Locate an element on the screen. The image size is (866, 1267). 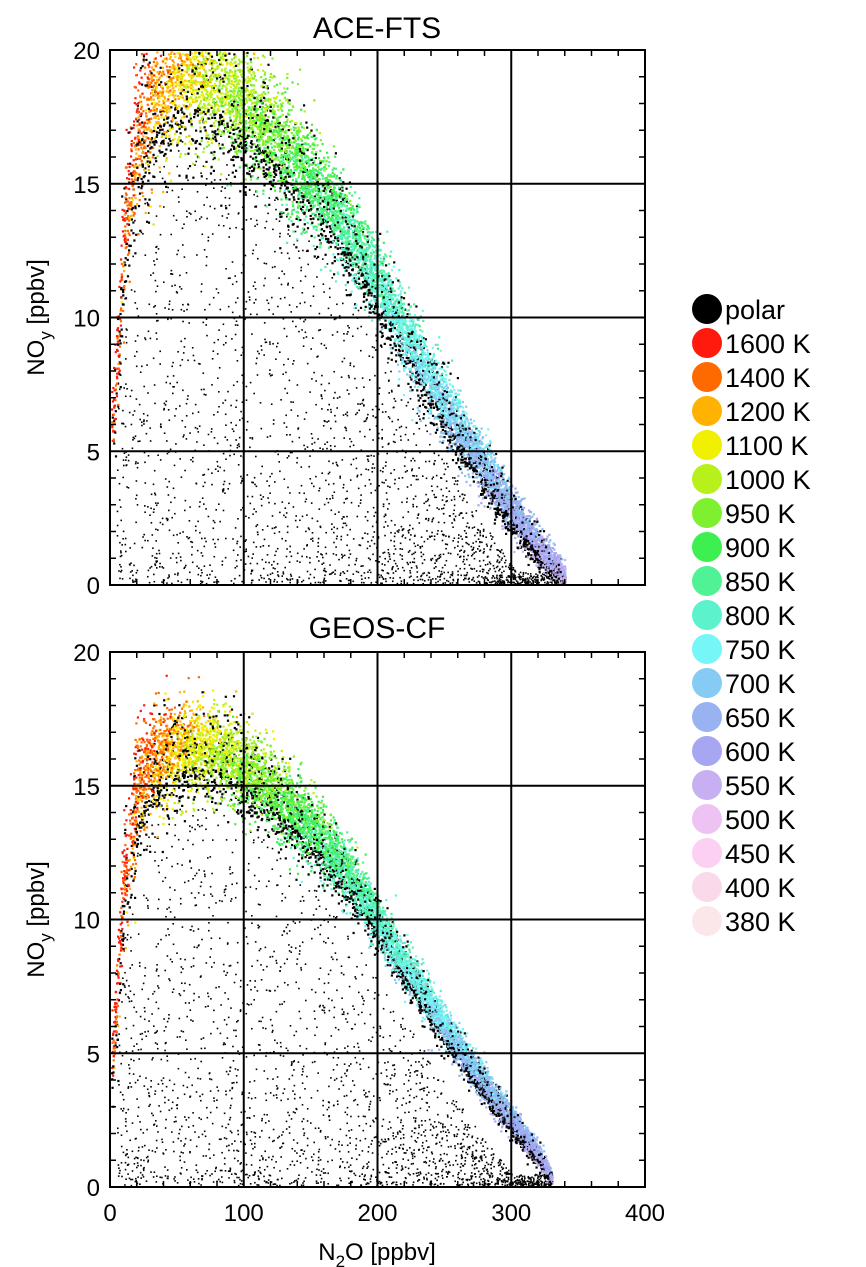
panel-title-ace-fts: ACE-FTS is located at coordinates (377, 28).